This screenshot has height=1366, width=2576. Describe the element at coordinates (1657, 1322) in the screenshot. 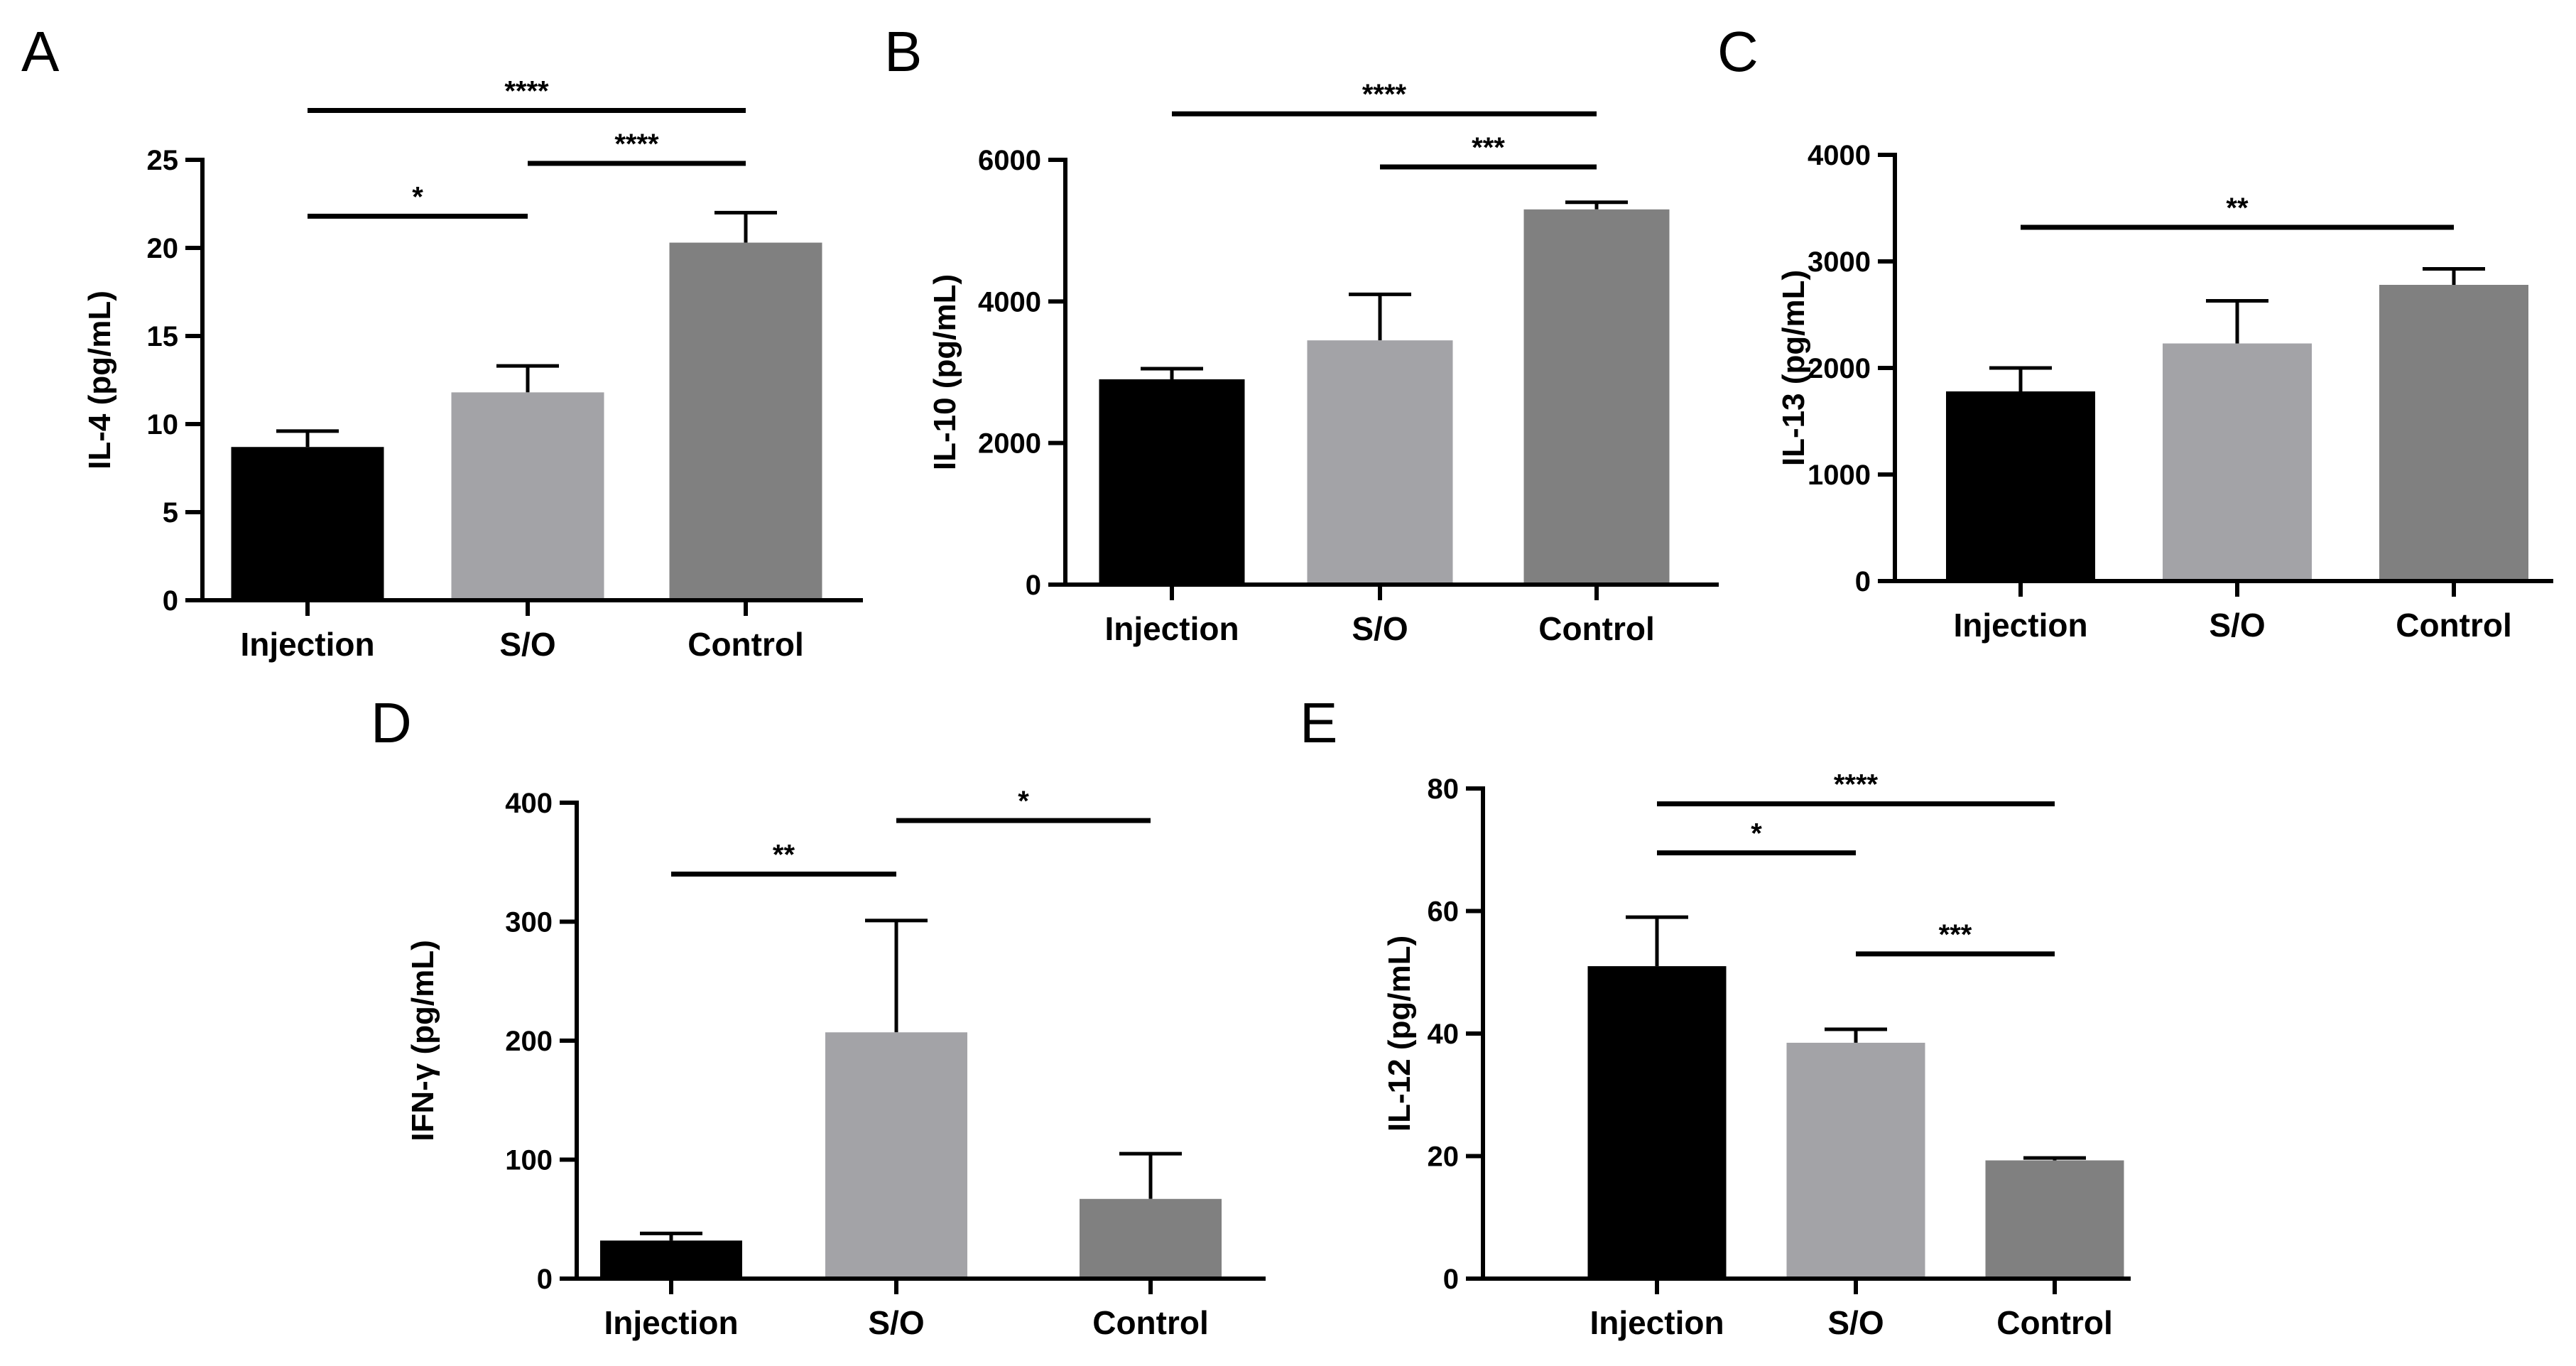

I see `x-tick-label-e-0: Injection` at that location.